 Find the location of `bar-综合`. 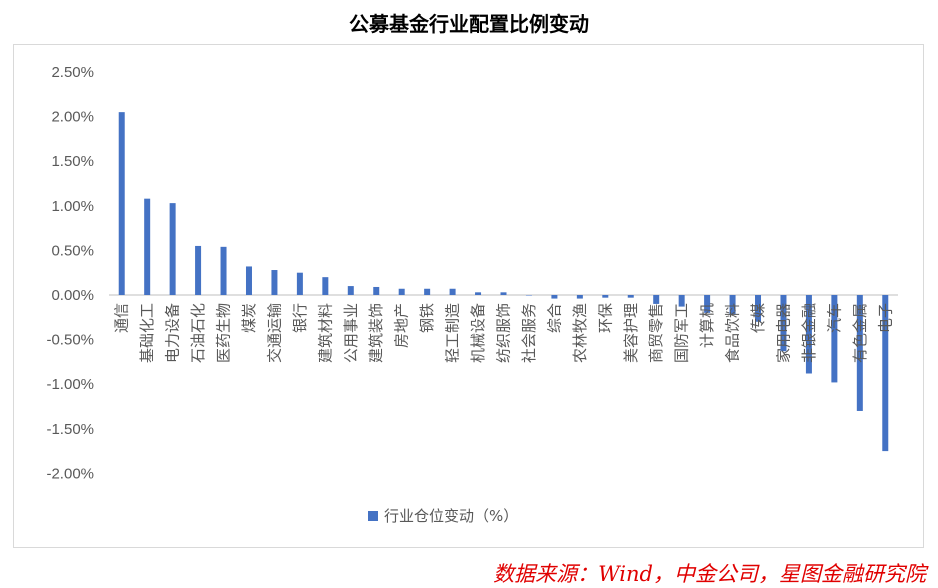

bar-综合 is located at coordinates (554, 297).